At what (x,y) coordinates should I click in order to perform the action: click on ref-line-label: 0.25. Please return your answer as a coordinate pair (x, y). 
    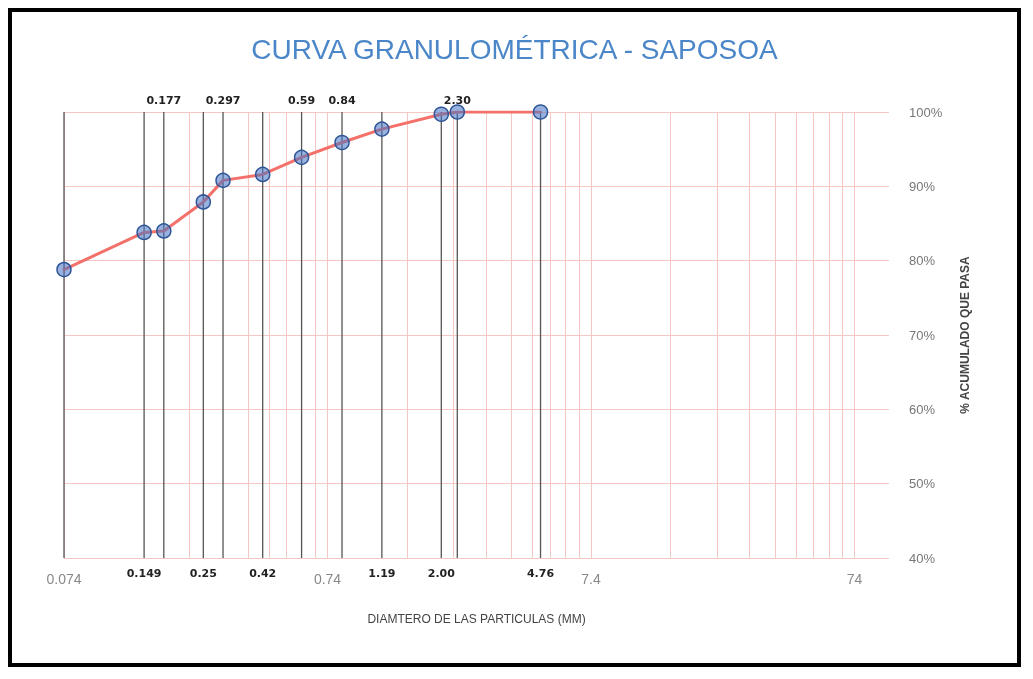
    Looking at the image, I should click on (203, 573).